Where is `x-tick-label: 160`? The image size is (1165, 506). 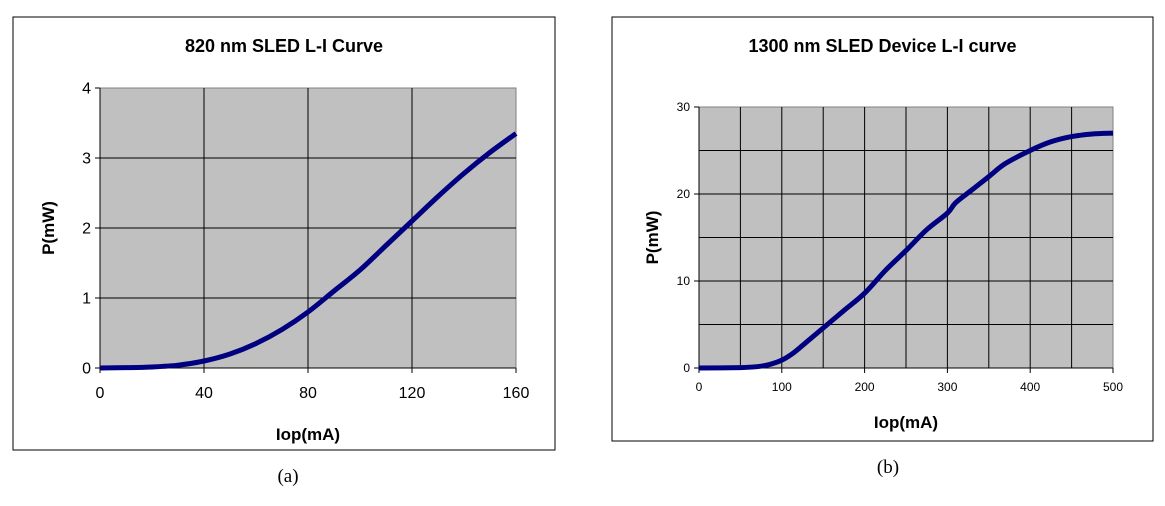
x-tick-label: 160 is located at coordinates (516, 393).